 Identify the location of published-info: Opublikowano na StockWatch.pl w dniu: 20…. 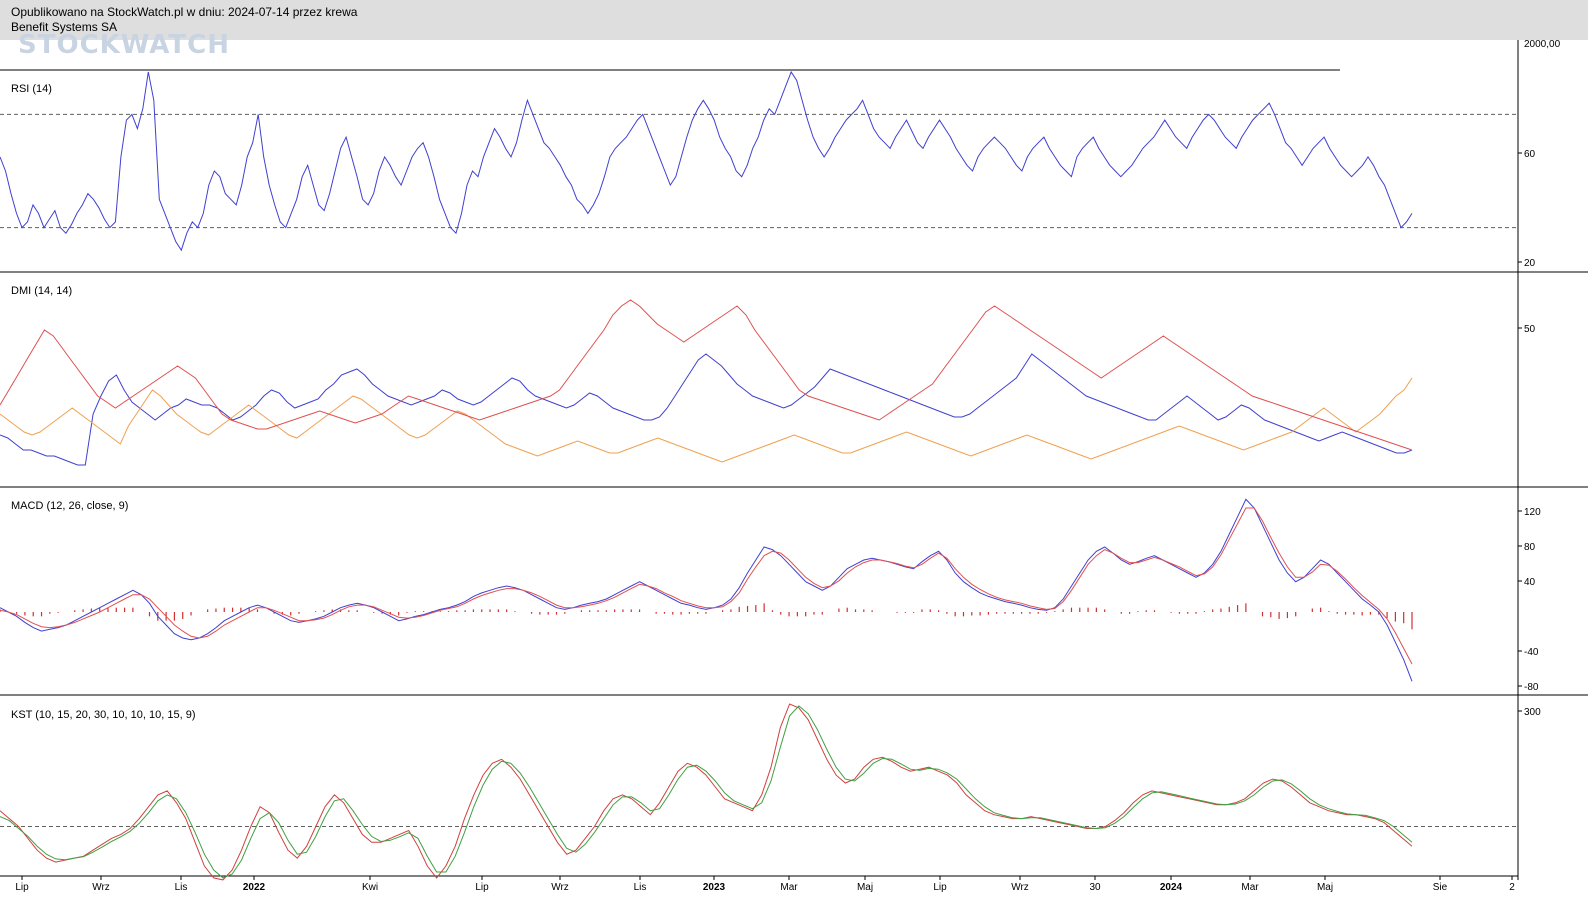
(184, 12).